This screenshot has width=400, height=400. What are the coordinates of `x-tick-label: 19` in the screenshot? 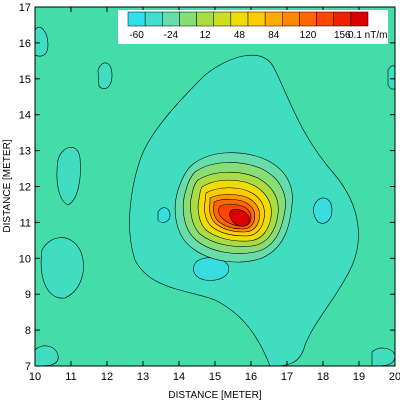 It's located at (359, 377).